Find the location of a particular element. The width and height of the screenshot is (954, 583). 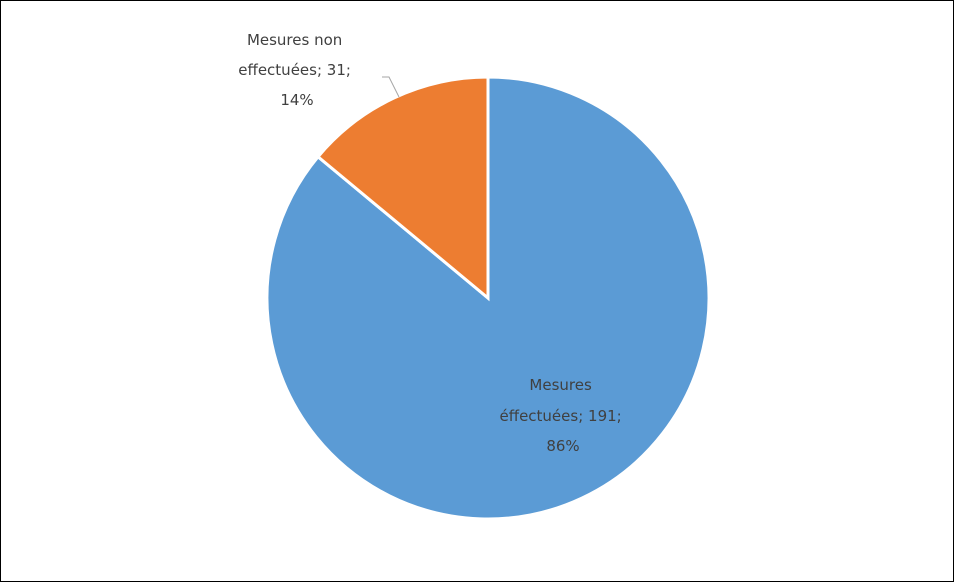

pie-slice-mesures-non-effectuees is located at coordinates (402, 188).